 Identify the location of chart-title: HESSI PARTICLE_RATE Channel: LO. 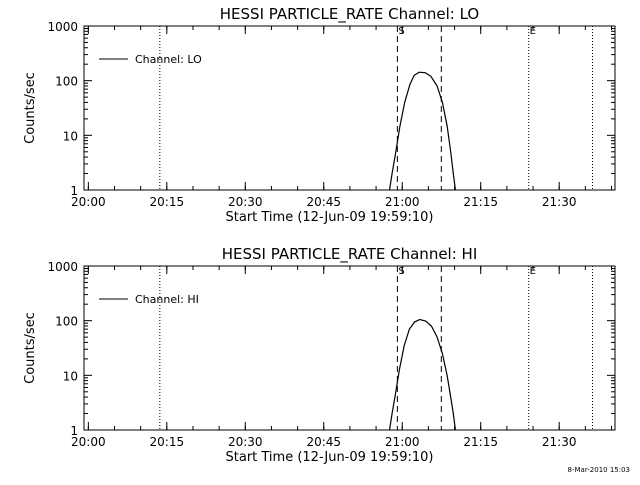
(349, 14).